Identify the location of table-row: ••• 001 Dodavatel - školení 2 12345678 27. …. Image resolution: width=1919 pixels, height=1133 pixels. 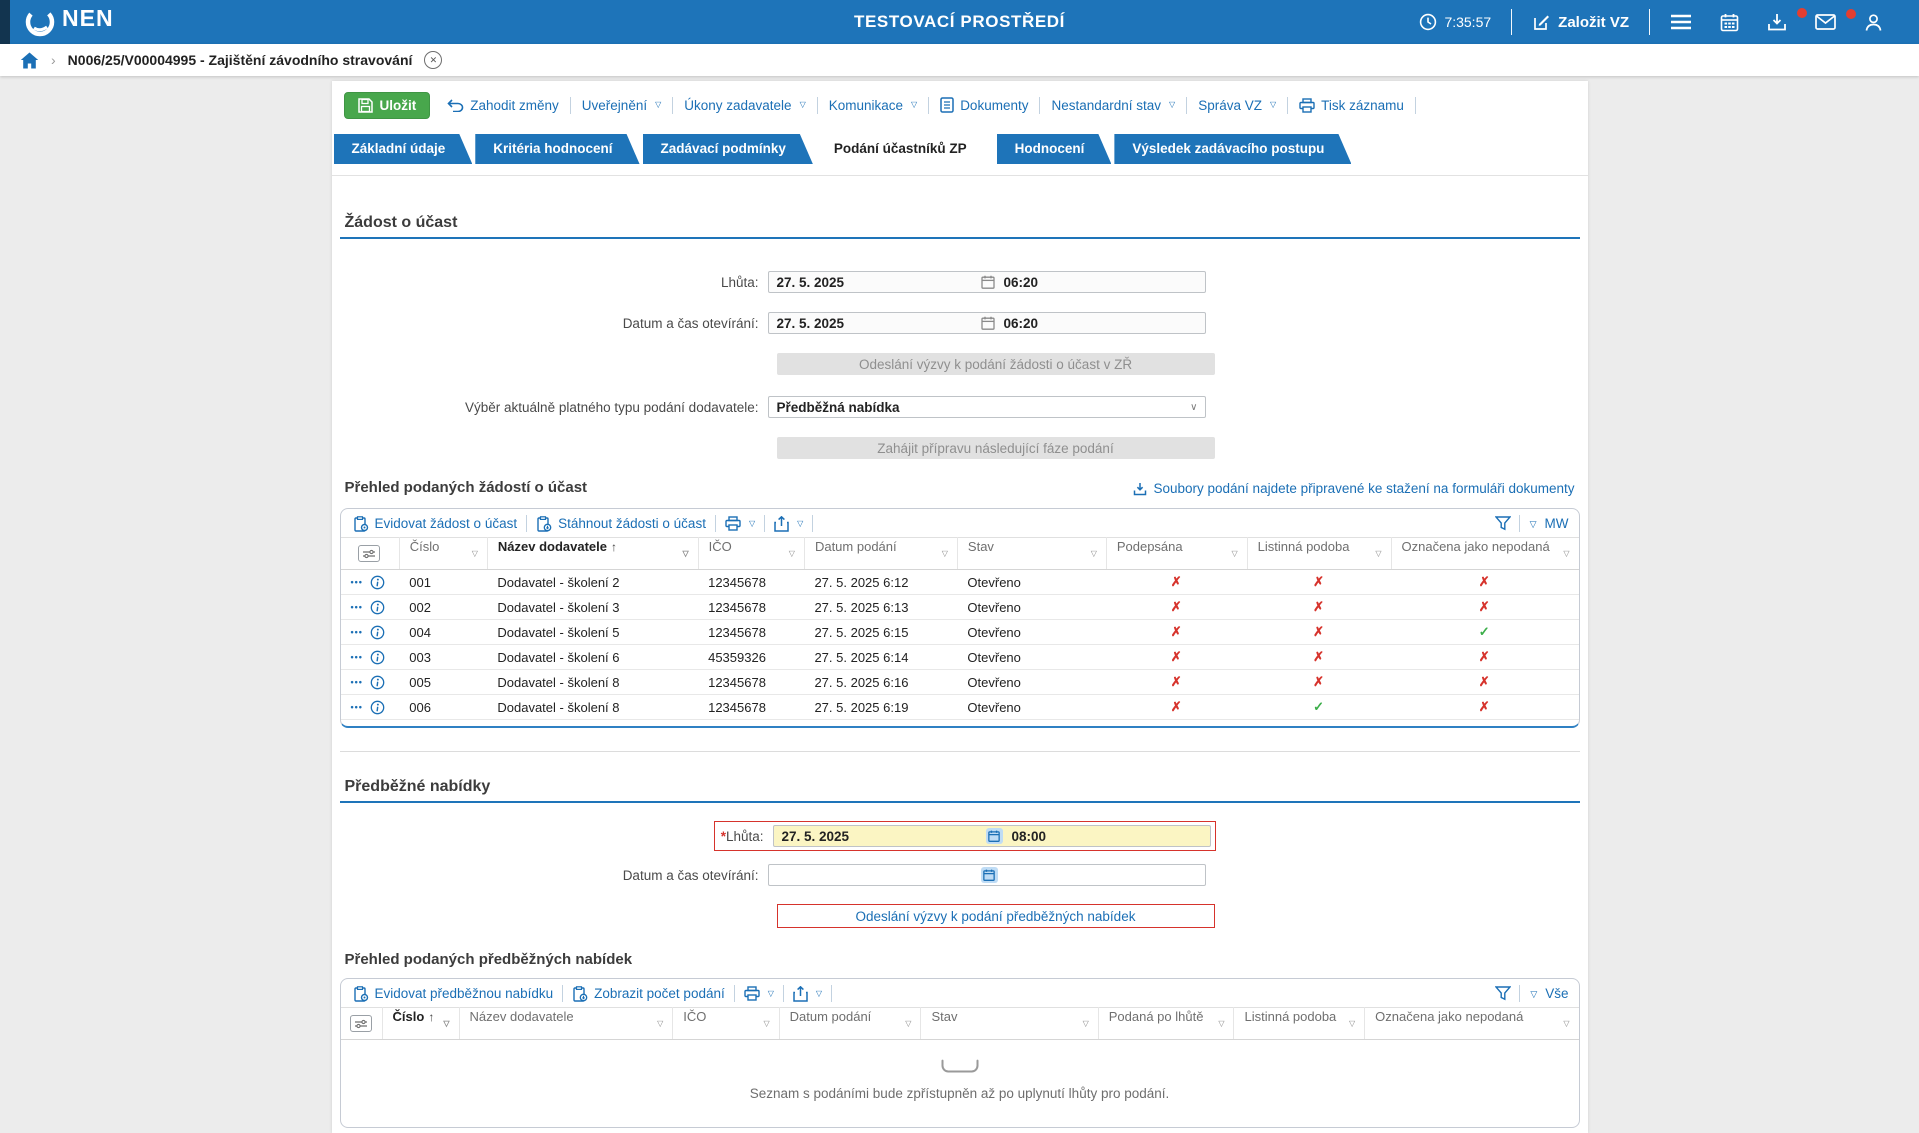
(959, 582).